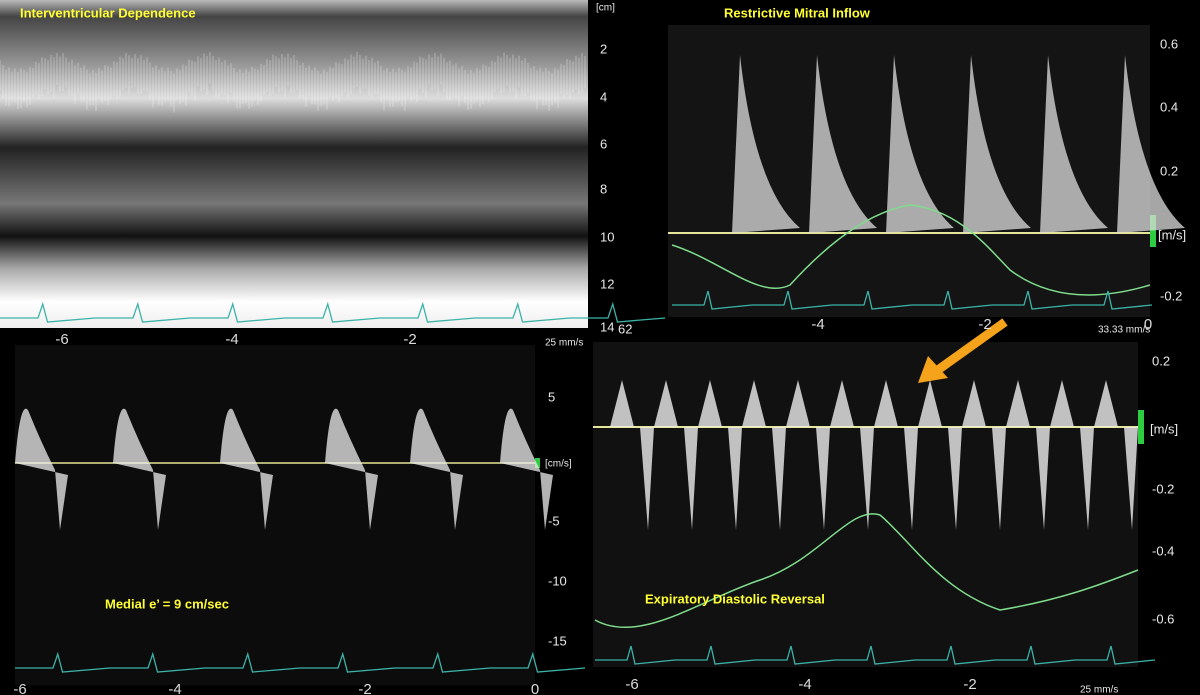 The image size is (1200, 695). Describe the element at coordinates (293, 82) in the screenshot. I see `m-mode-texture` at that location.